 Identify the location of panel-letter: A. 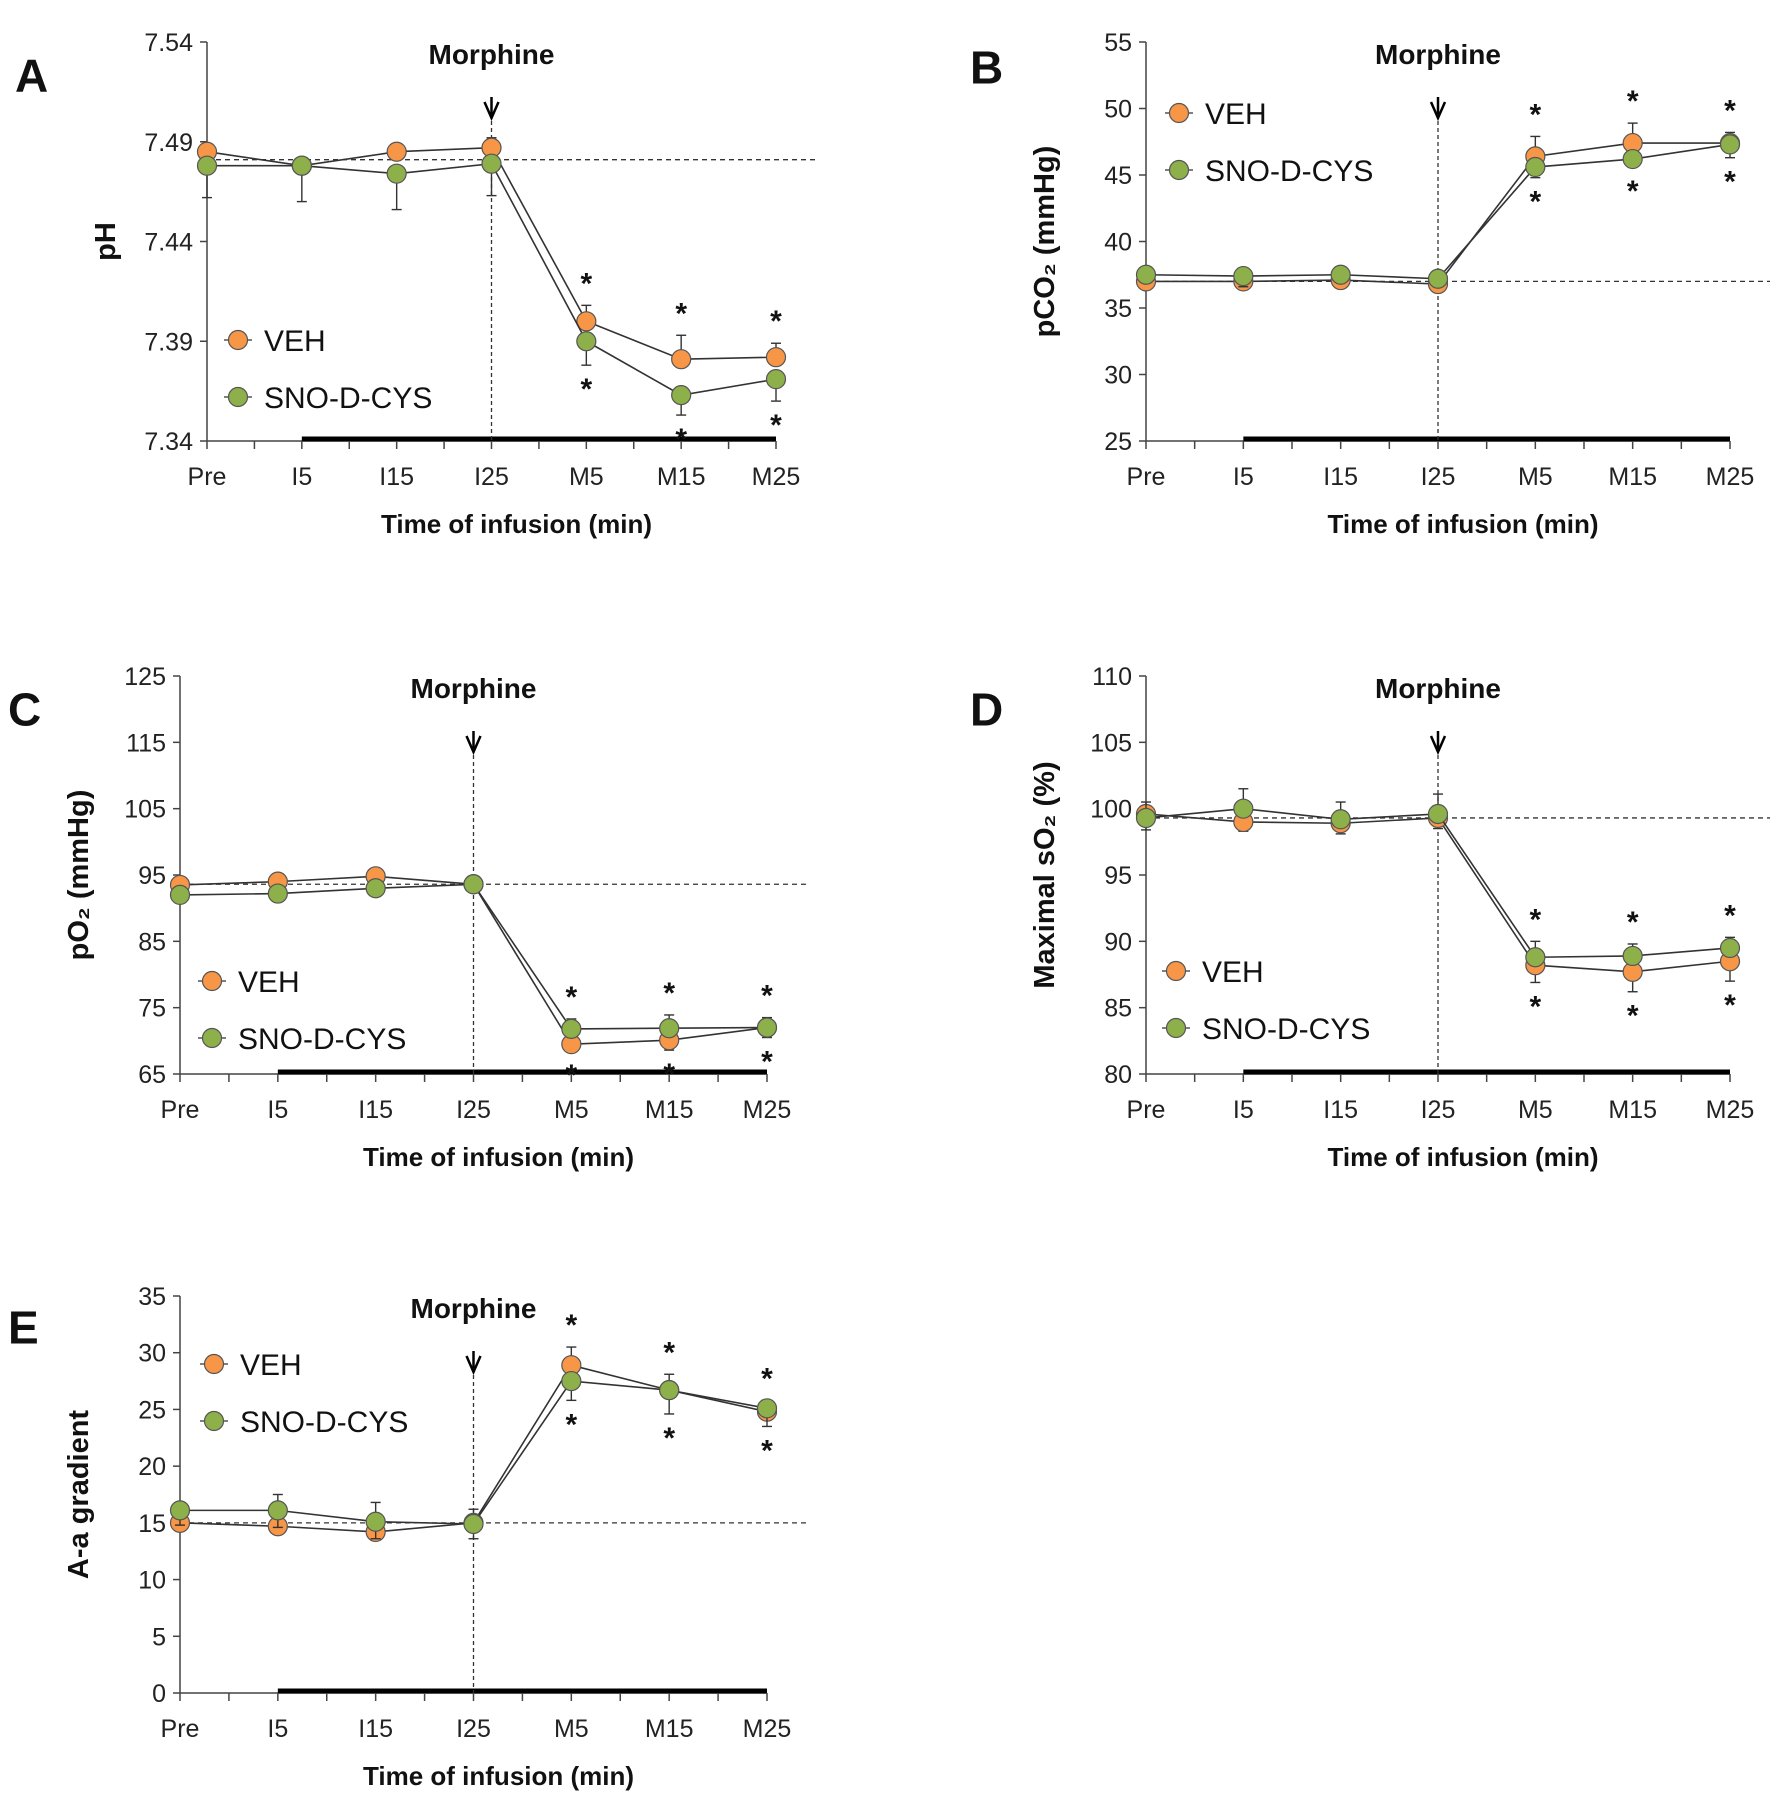
(31, 76).